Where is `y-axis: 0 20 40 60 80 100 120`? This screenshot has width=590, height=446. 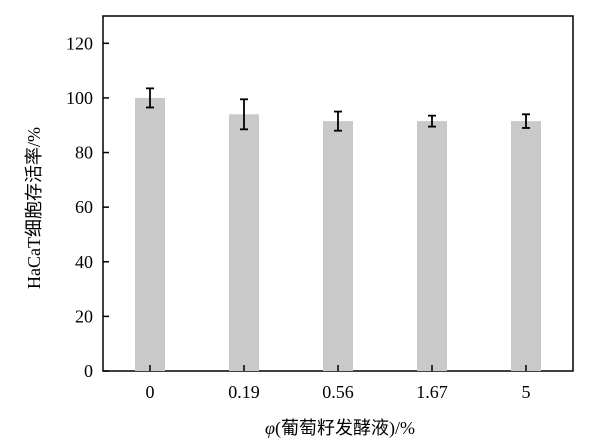
y-axis: 0 20 40 60 80 100 120 is located at coordinates (87, 207).